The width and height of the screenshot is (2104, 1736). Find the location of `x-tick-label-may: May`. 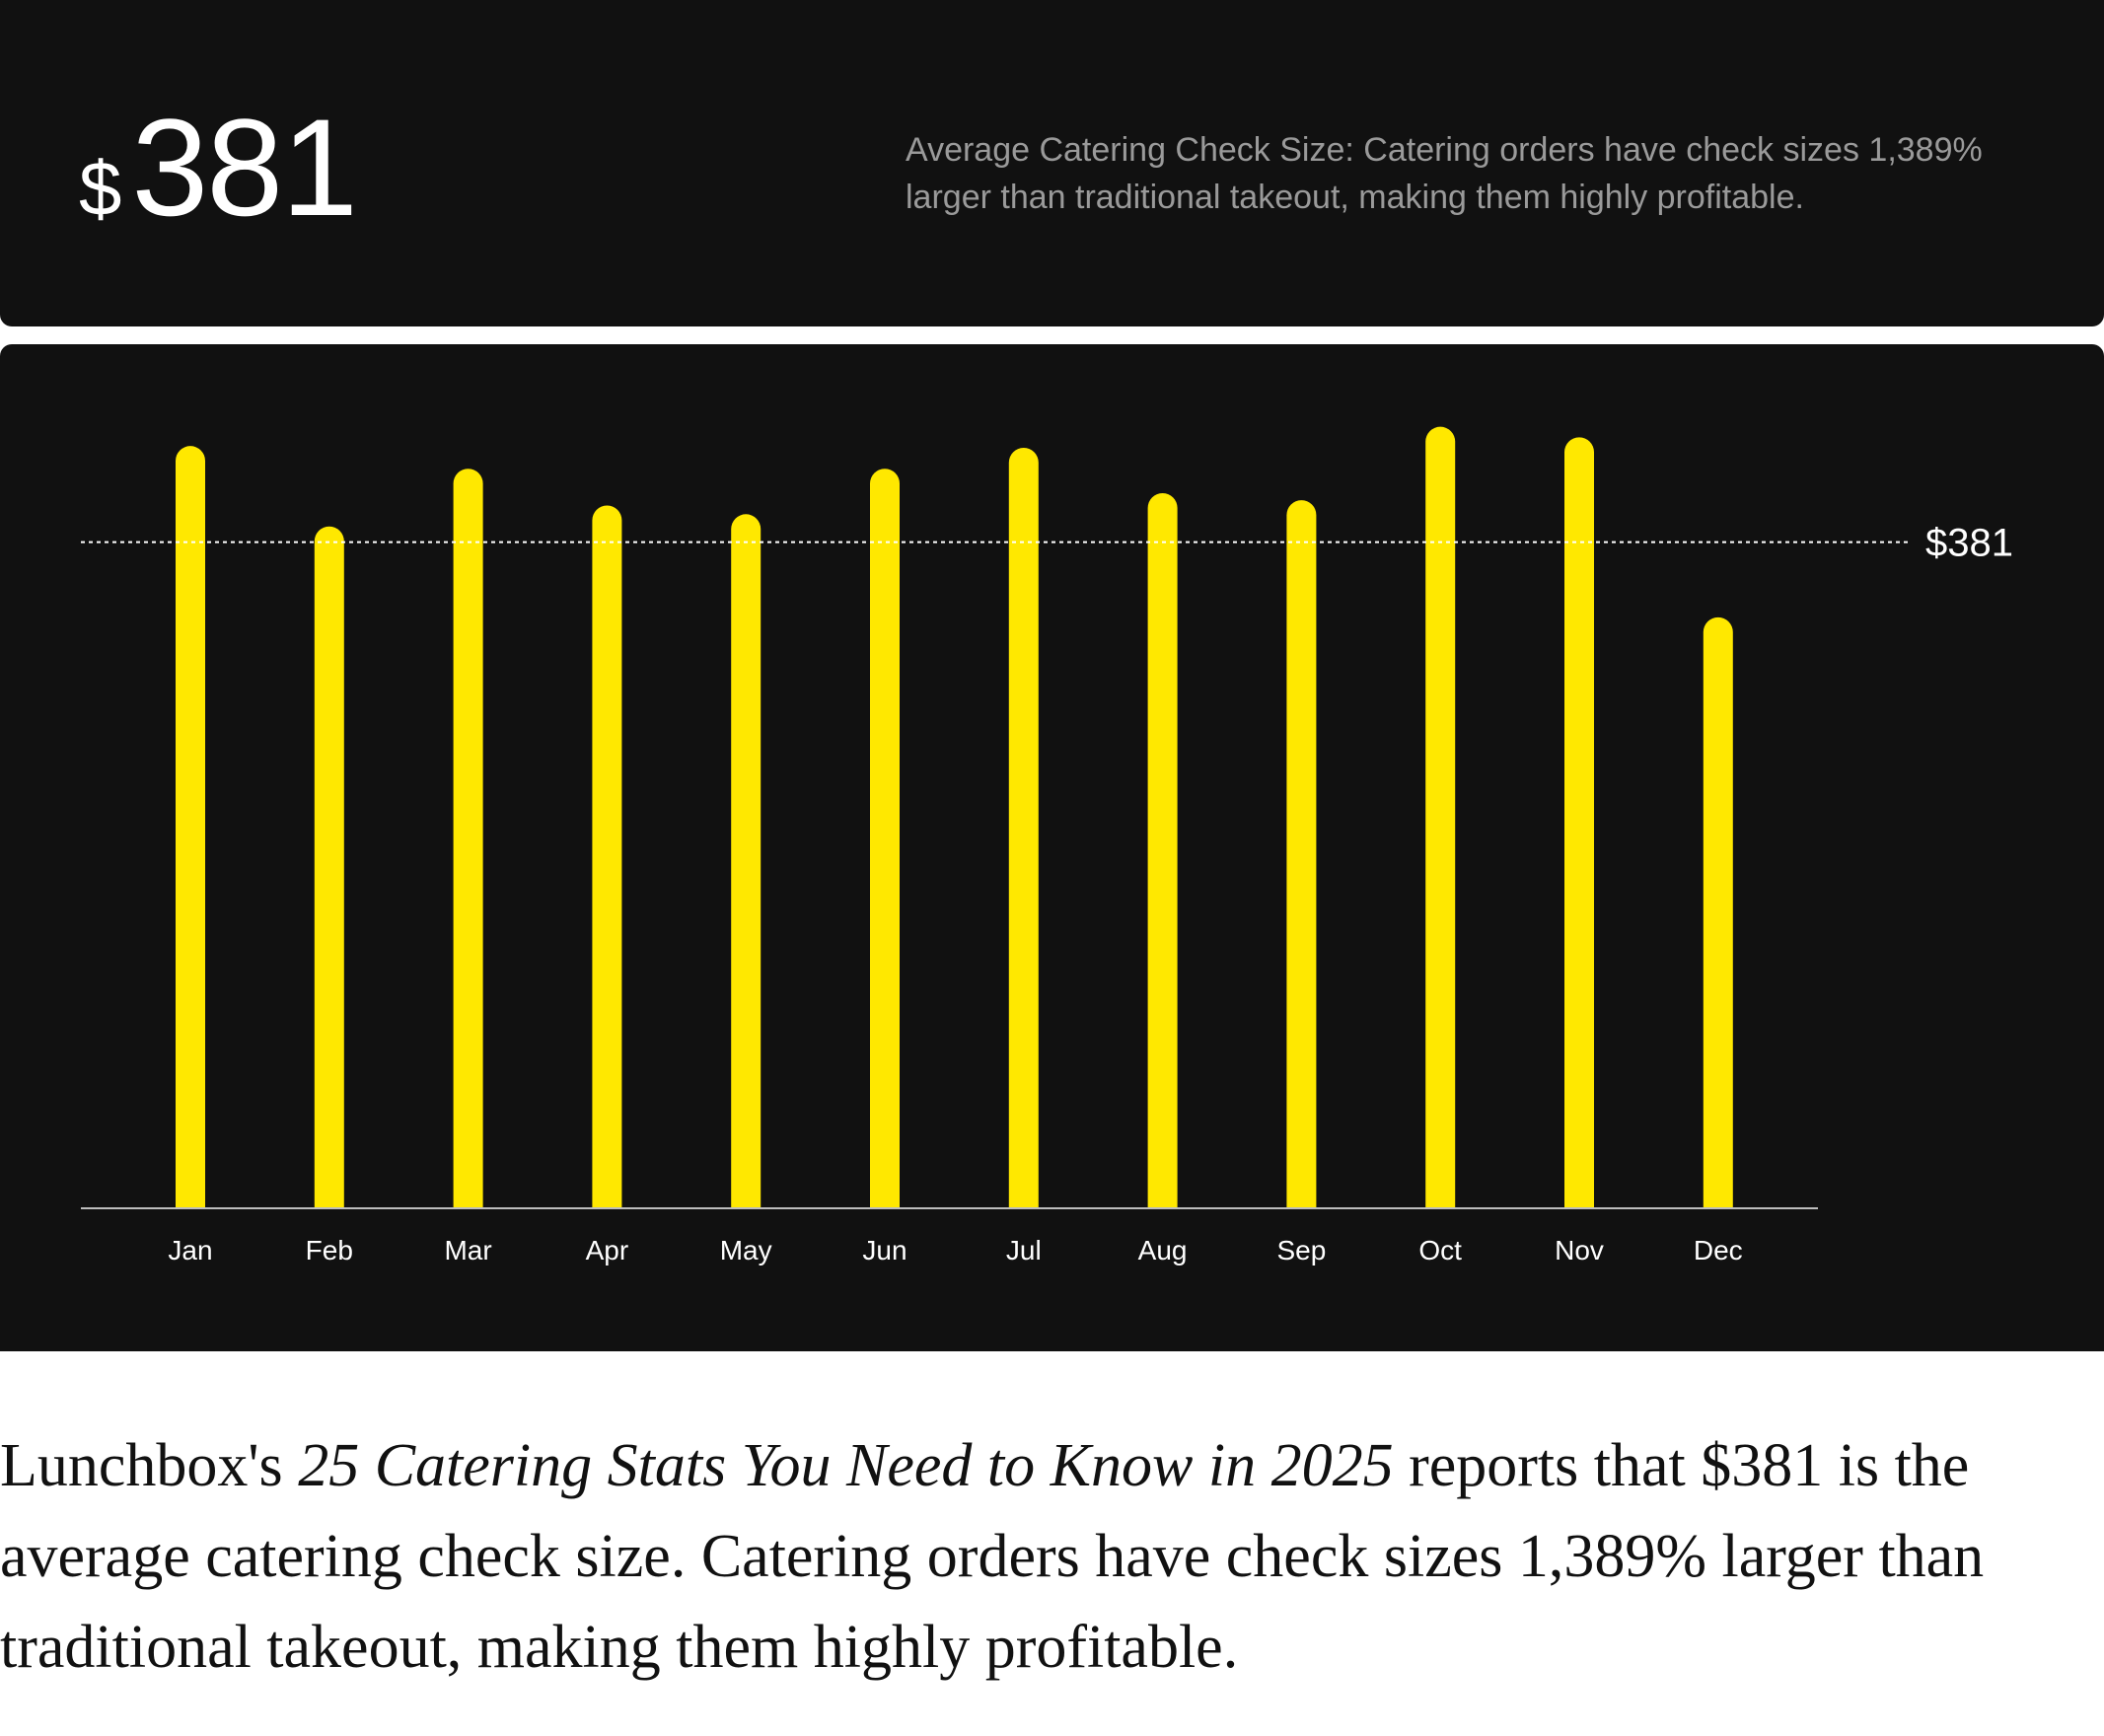

x-tick-label-may: May is located at coordinates (746, 1250).